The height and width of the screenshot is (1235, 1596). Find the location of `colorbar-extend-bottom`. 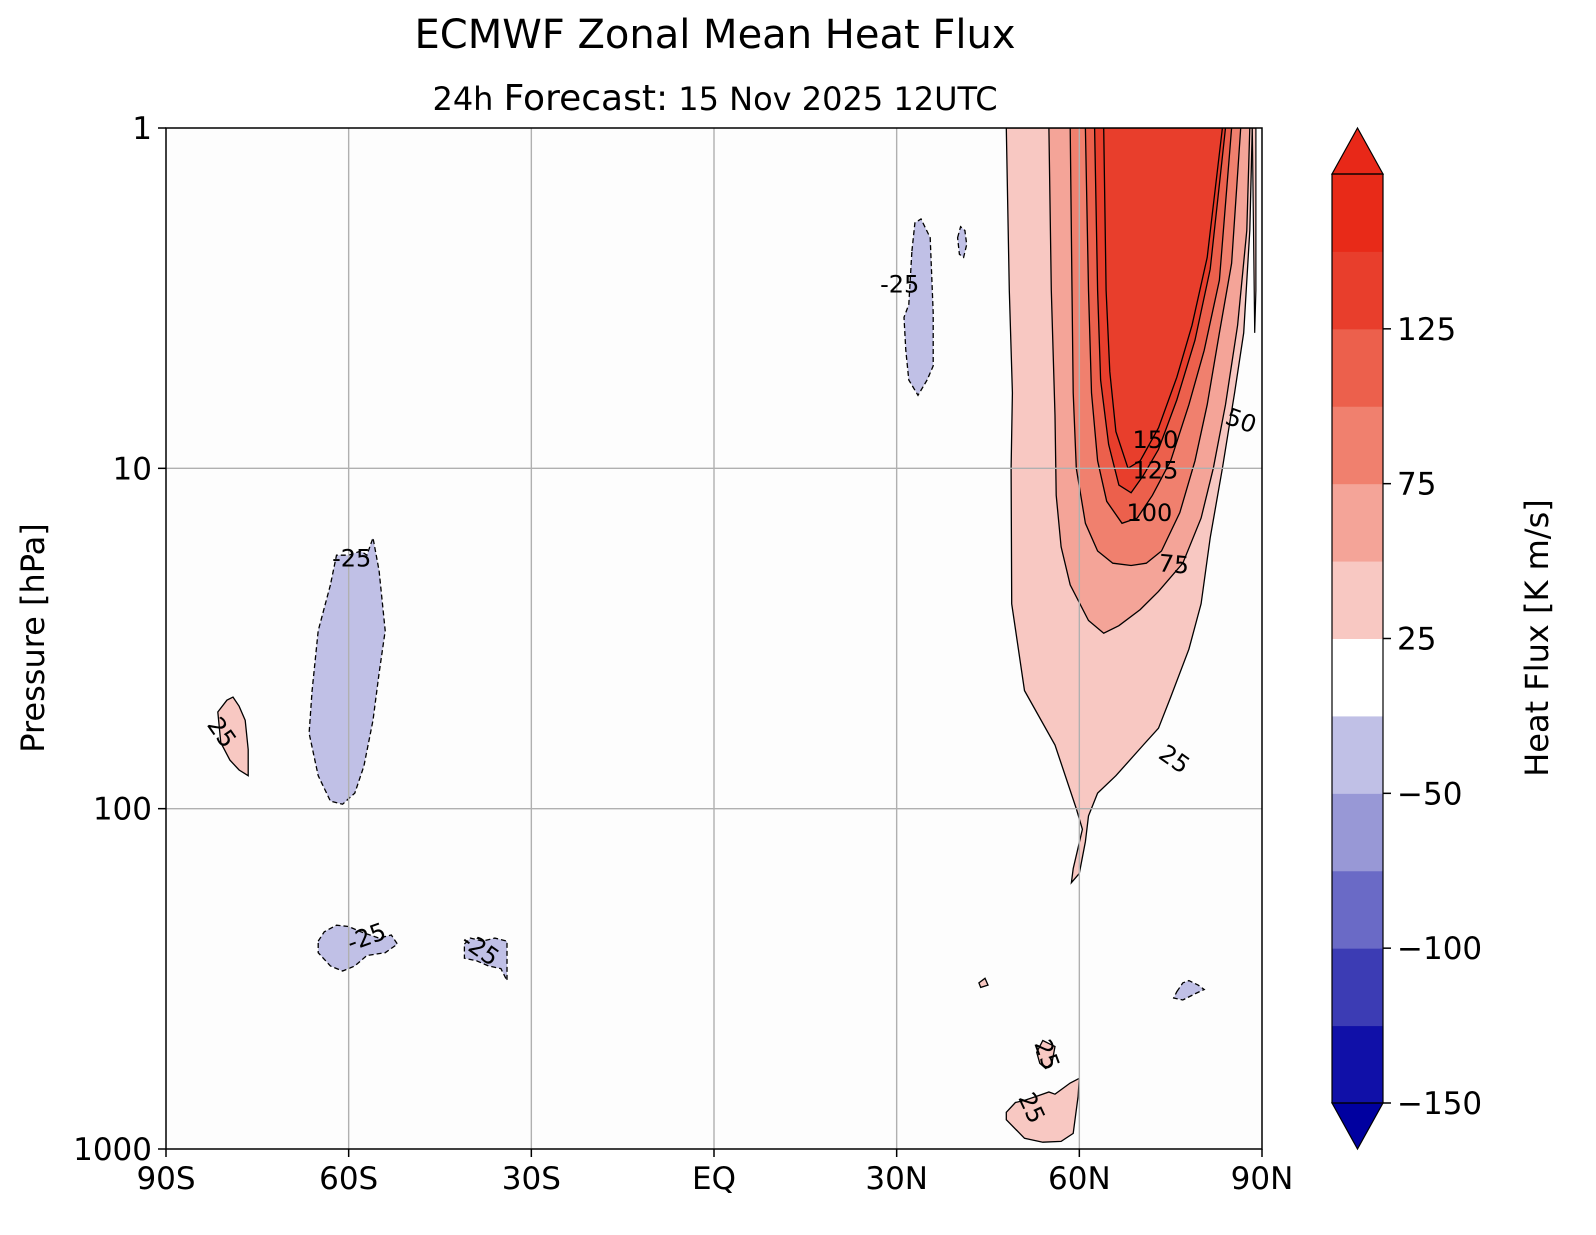

colorbar-extend-bottom is located at coordinates (1357, 1126).